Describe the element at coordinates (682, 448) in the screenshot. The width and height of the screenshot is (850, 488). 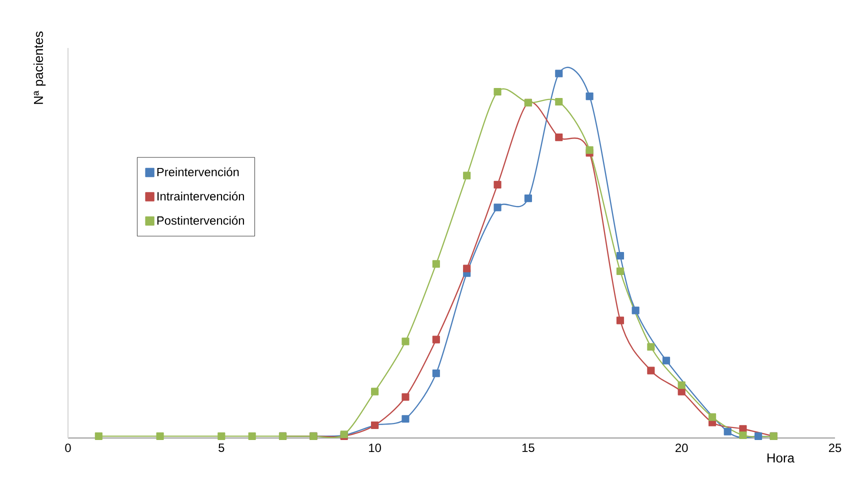
I see `x-tick-label: 20` at that location.